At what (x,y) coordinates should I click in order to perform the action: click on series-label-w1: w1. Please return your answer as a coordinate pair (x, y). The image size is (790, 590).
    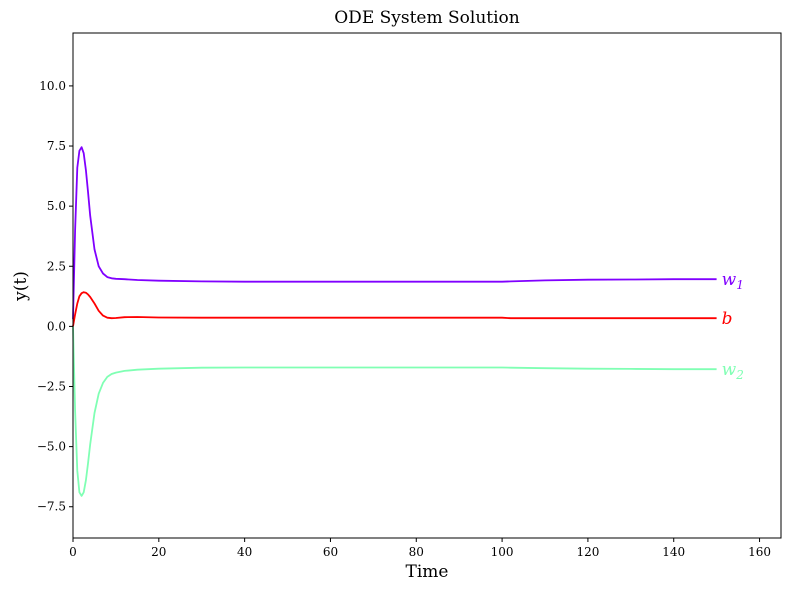
    Looking at the image, I should click on (733, 281).